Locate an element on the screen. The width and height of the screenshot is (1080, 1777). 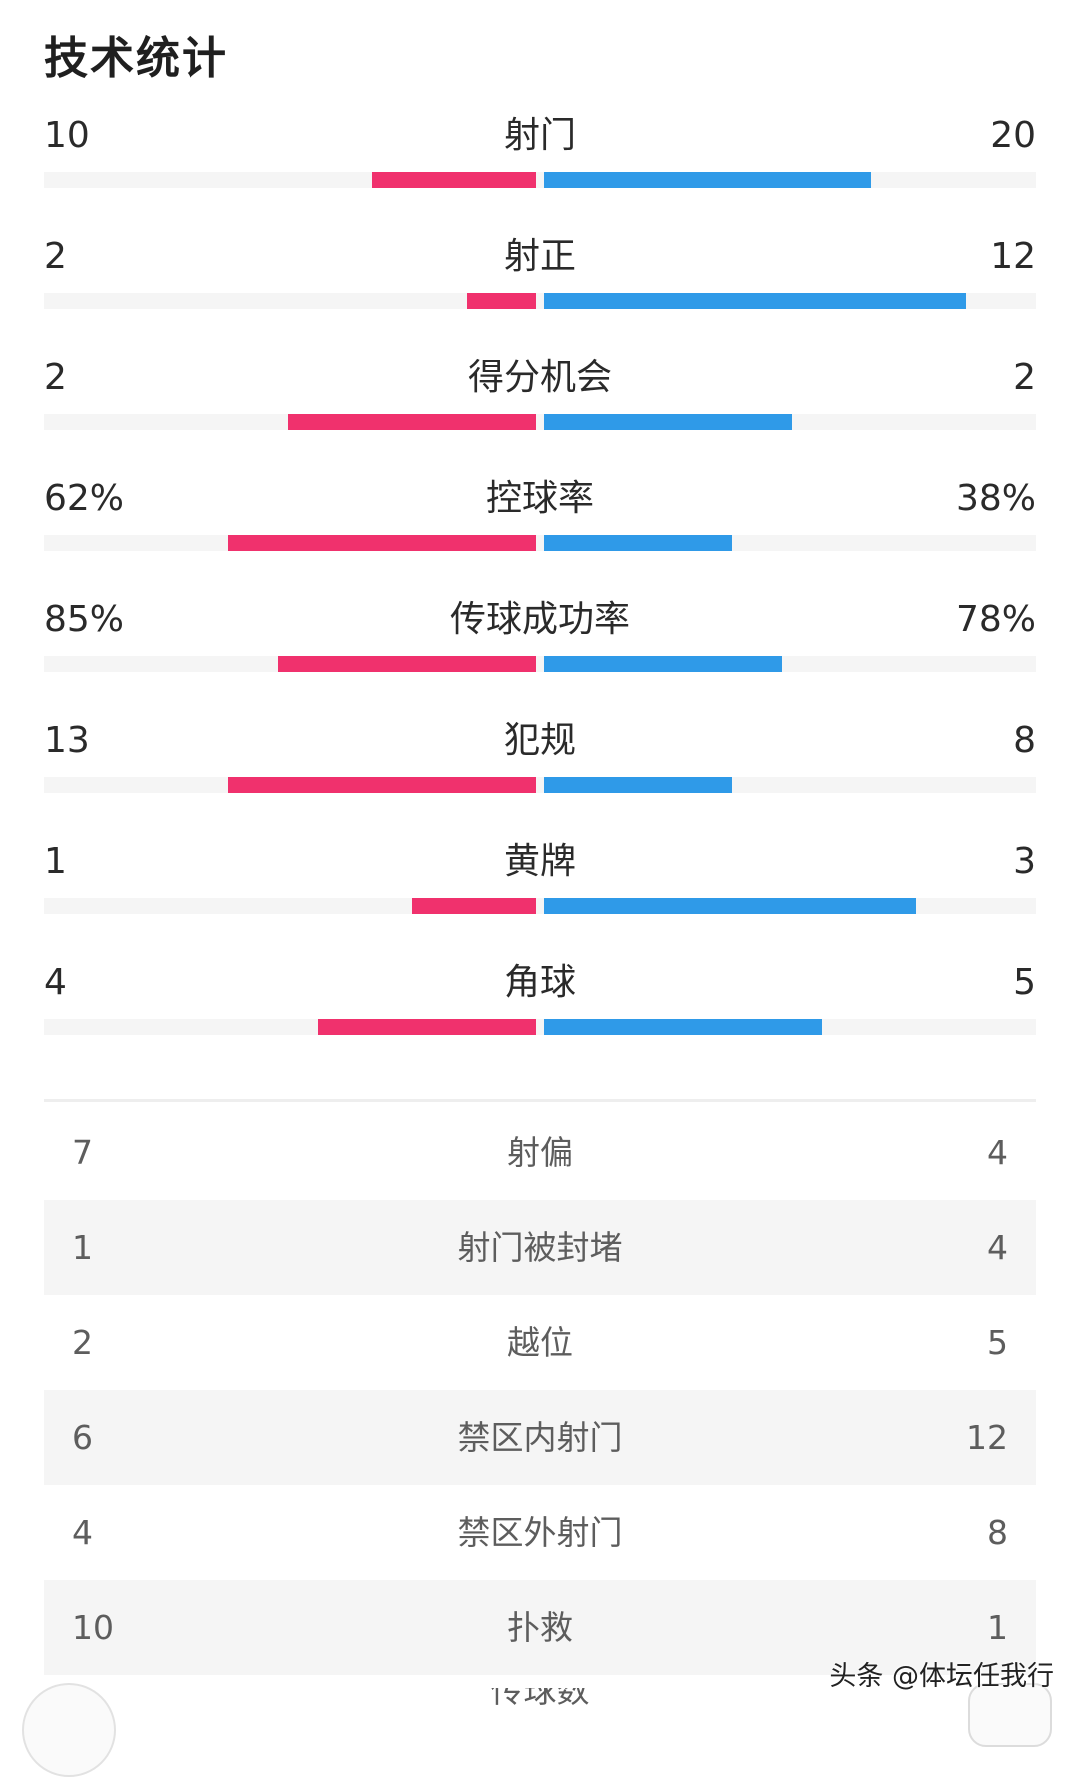
stat-row: 1 黄牌 3 is located at coordinates (540, 886).